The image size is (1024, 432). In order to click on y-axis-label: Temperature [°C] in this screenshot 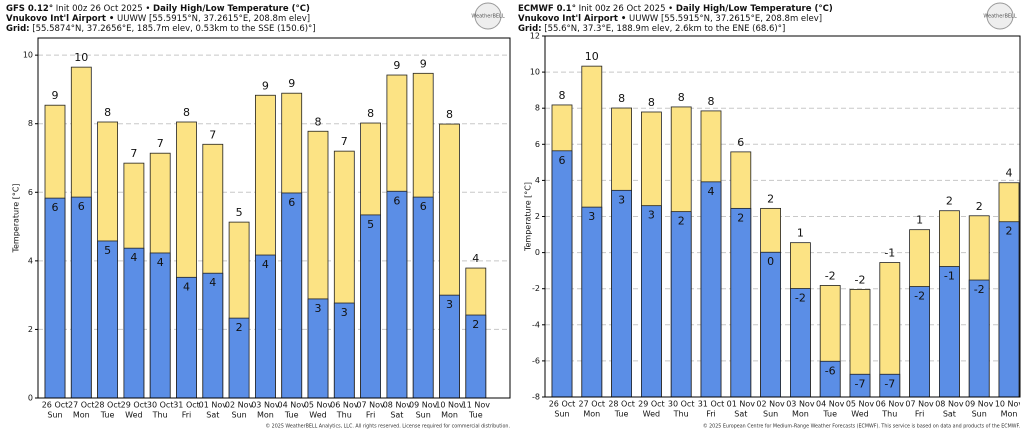, I will do `click(16, 218)`.